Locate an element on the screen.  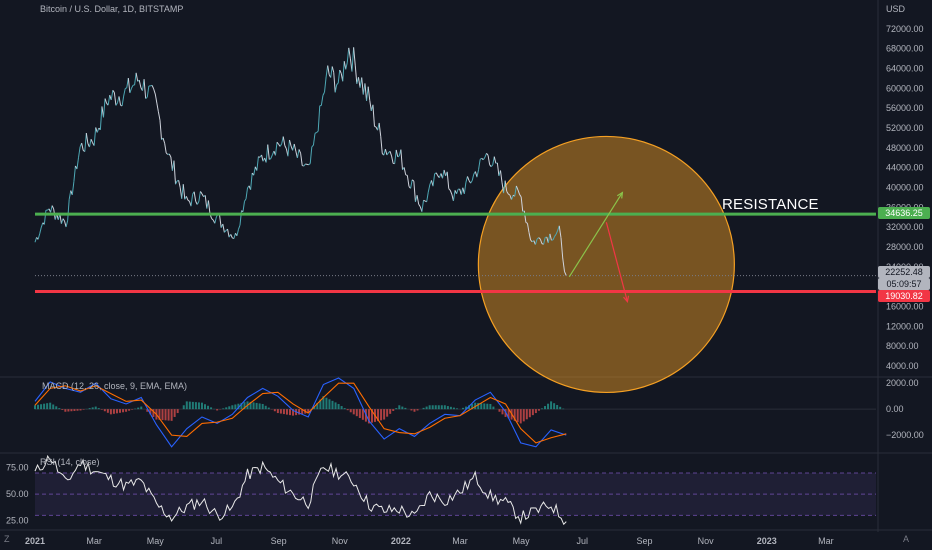
macd-pane is located at coordinates (455, 412).